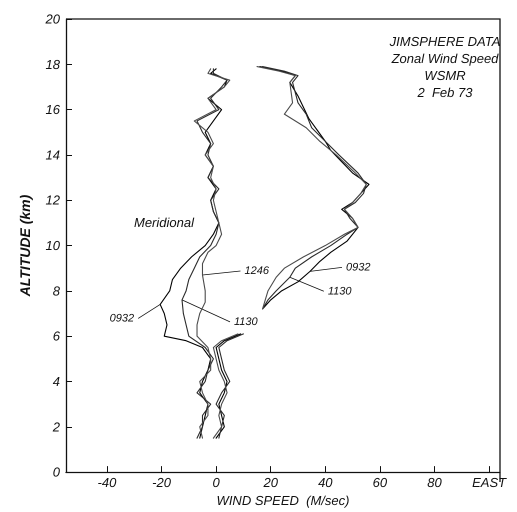 The height and width of the screenshot is (512, 517). Describe the element at coordinates (216, 482) in the screenshot. I see `x-tick-label: 0` at that location.